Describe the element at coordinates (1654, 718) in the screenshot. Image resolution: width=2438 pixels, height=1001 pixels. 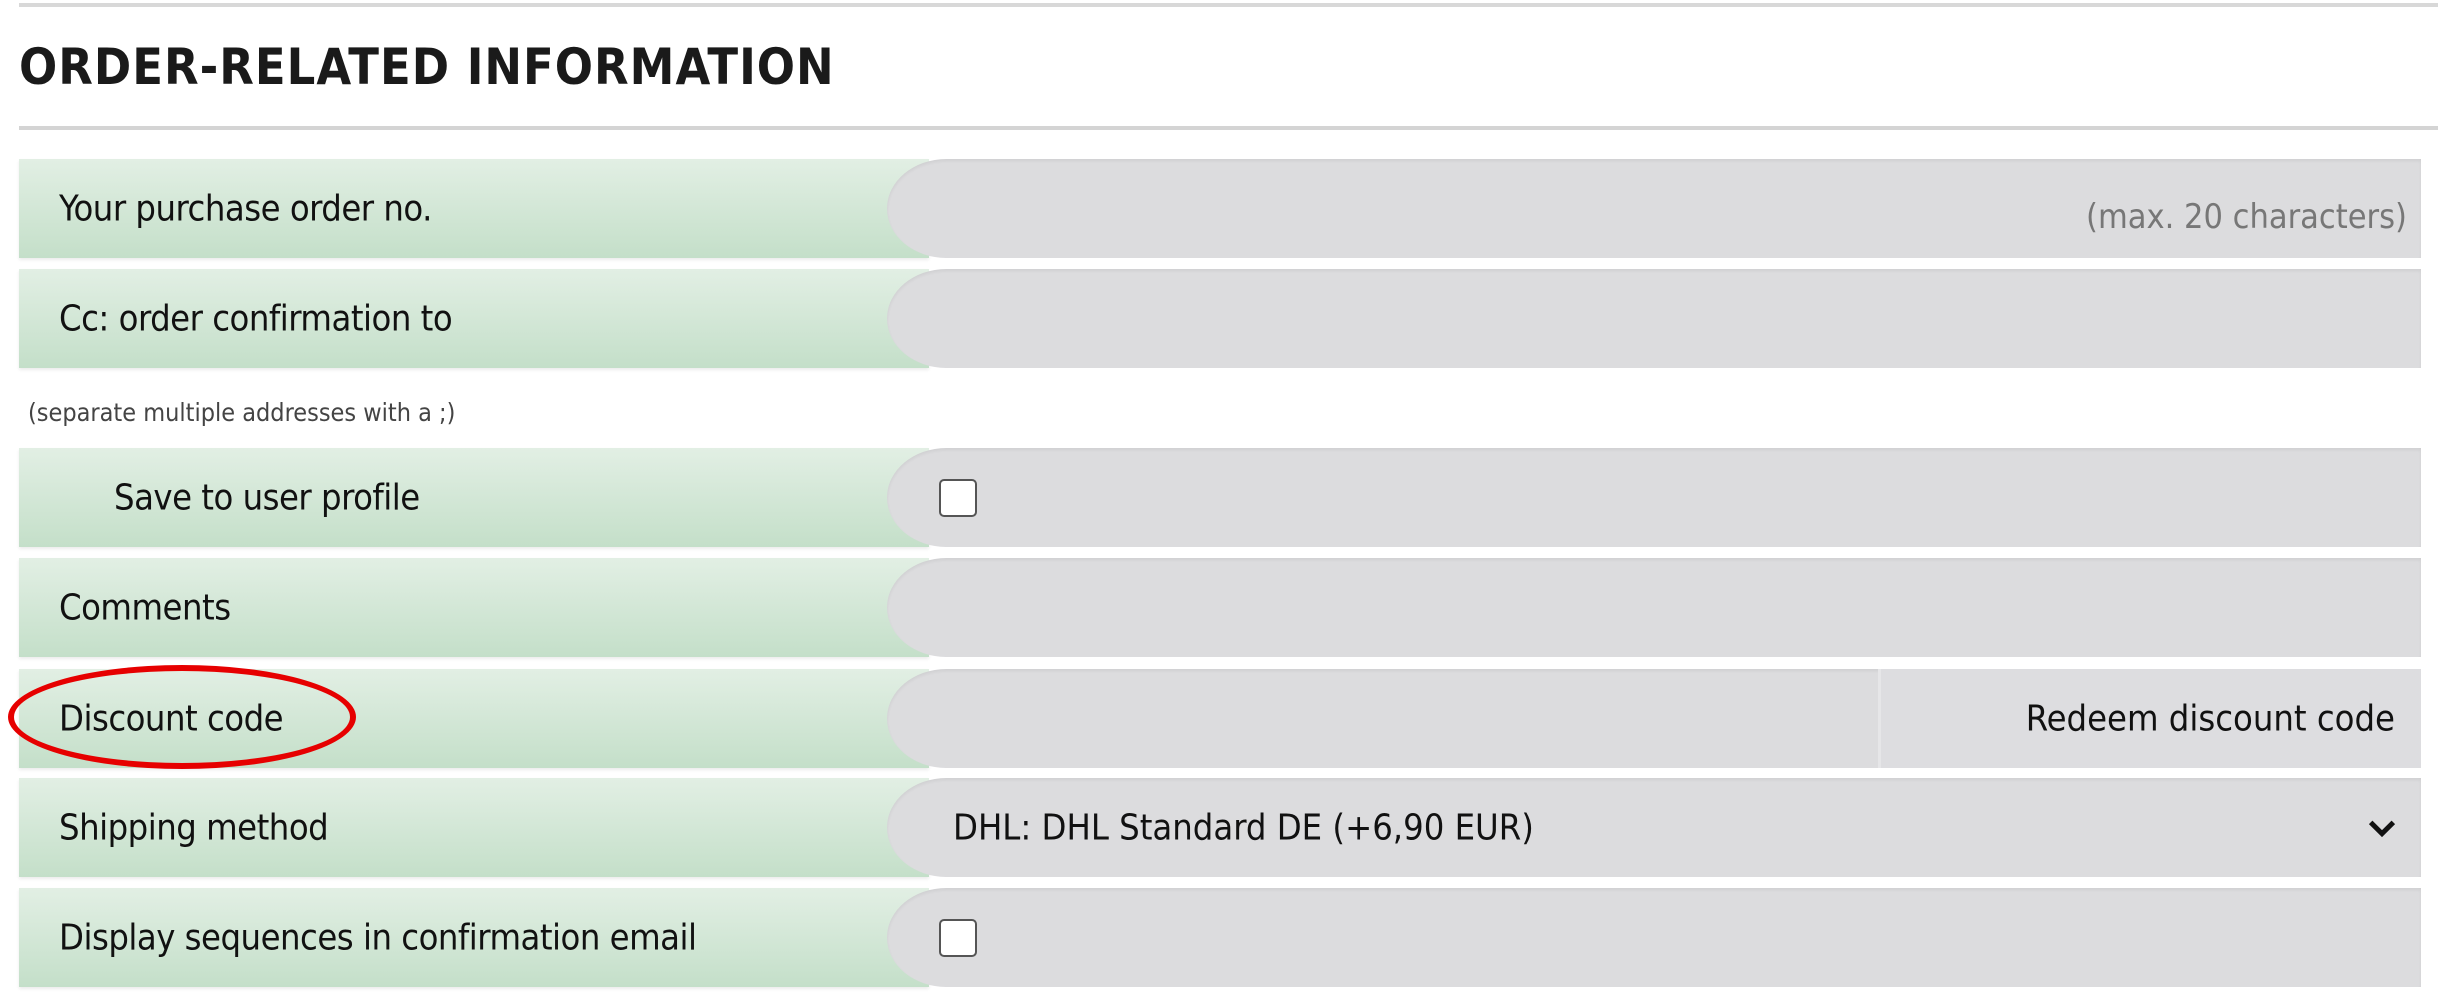
I see `discount-code-input: Redeem discount code` at that location.